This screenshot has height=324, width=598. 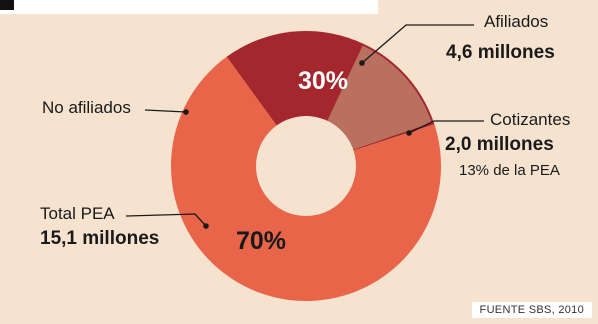 What do you see at coordinates (206, 226) in the screenshot?
I see `dot-total-pea` at bounding box center [206, 226].